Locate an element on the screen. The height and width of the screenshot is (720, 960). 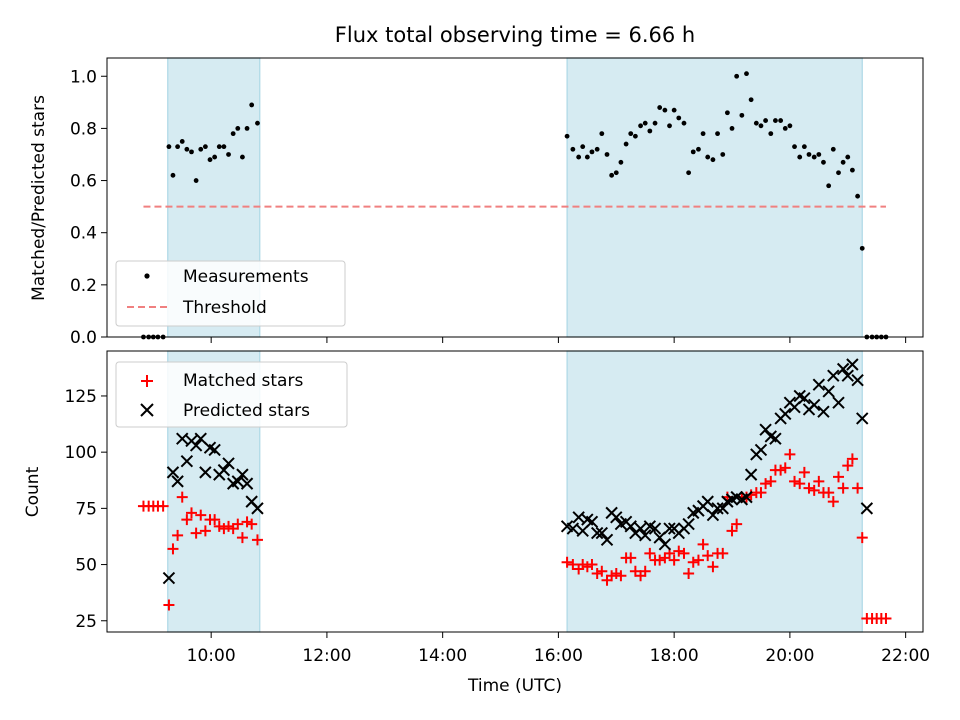
shaded-interval is located at coordinates (714, 491).